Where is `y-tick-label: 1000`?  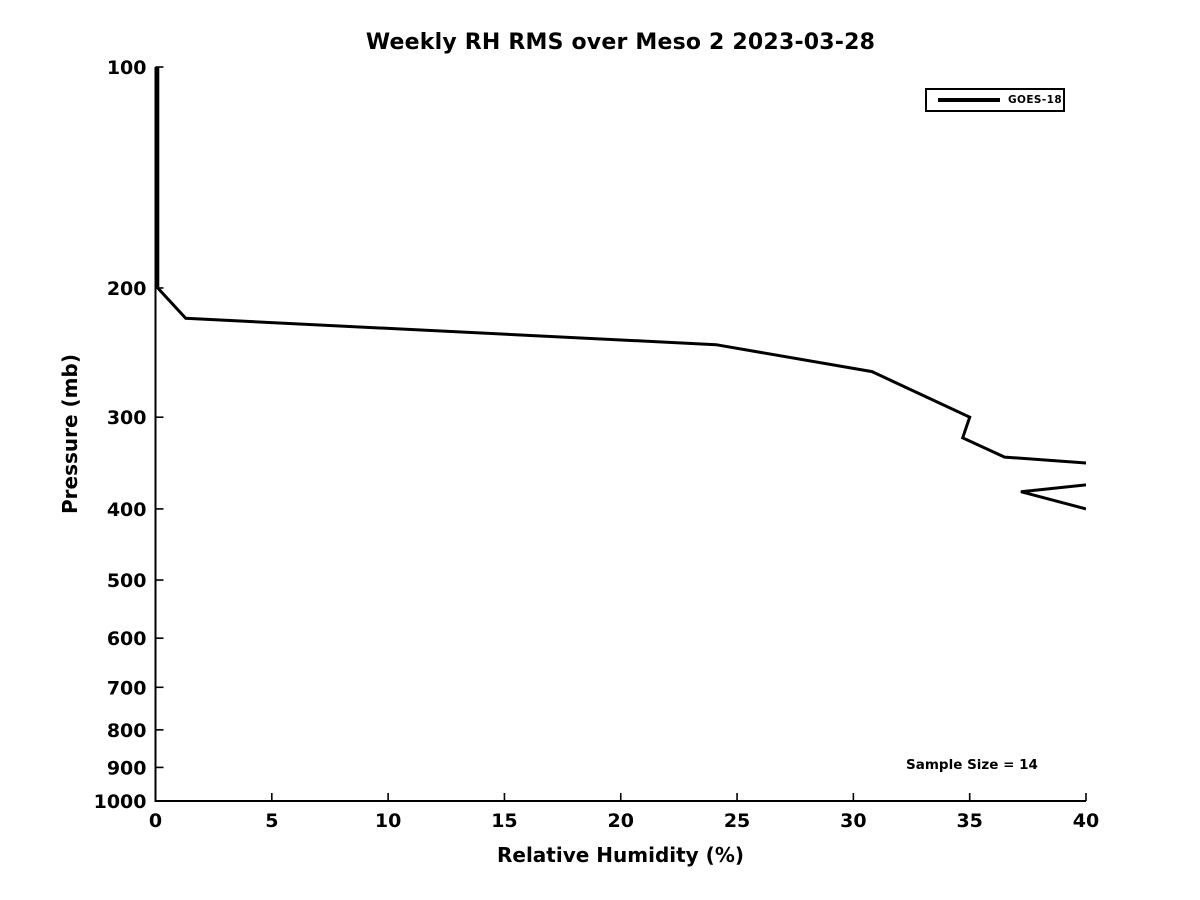 y-tick-label: 1000 is located at coordinates (120, 802).